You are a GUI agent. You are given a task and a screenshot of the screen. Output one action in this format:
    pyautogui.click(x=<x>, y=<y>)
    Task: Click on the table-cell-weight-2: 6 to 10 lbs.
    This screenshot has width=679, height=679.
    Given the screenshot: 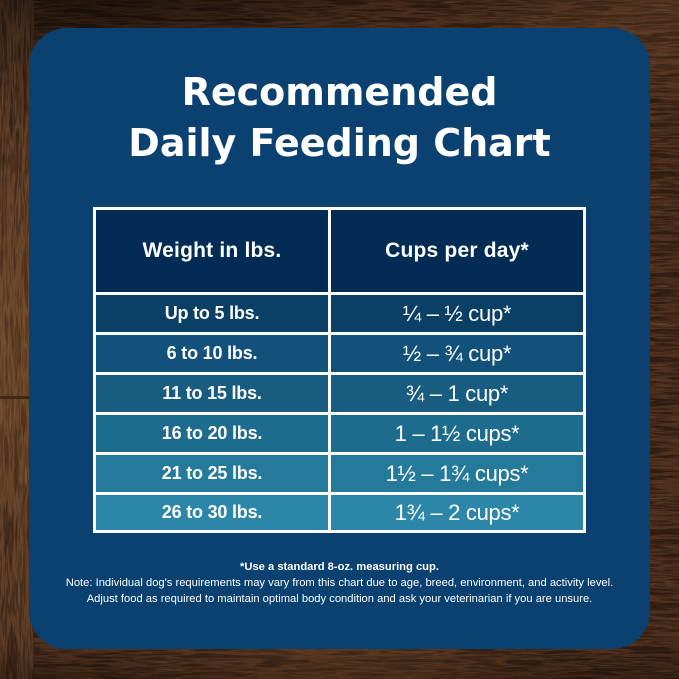 What is the action you would take?
    pyautogui.click(x=212, y=353)
    